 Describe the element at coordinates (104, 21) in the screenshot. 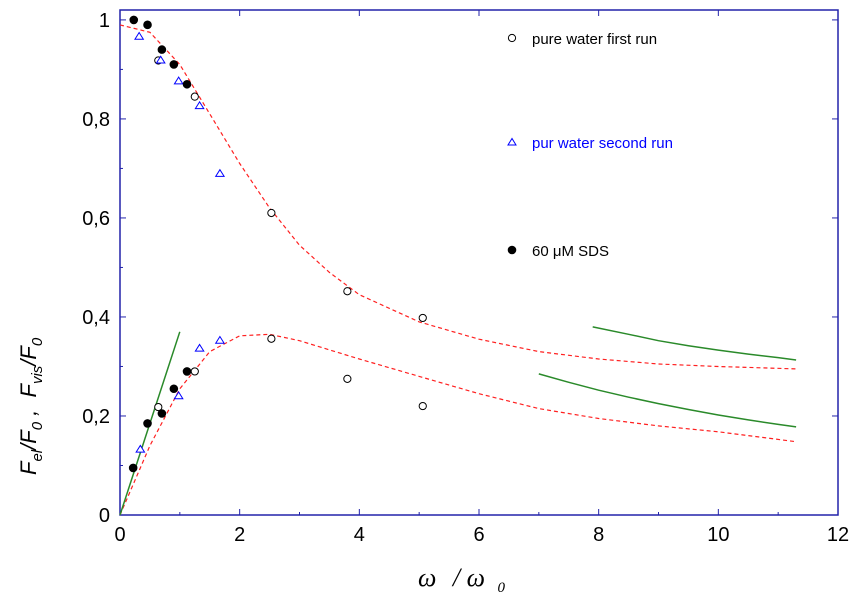

I see `y-tick-label: 1` at that location.